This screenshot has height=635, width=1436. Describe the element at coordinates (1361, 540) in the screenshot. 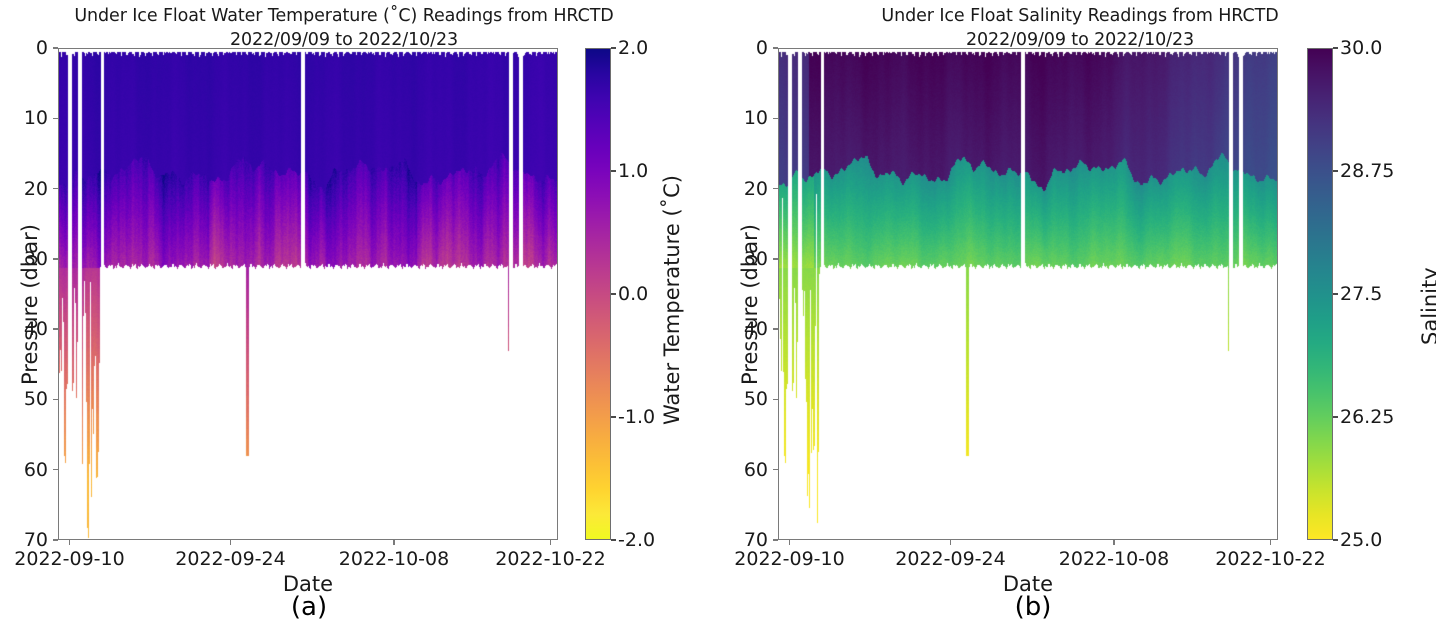

I see `colorbar-tick-label: 25.0` at that location.